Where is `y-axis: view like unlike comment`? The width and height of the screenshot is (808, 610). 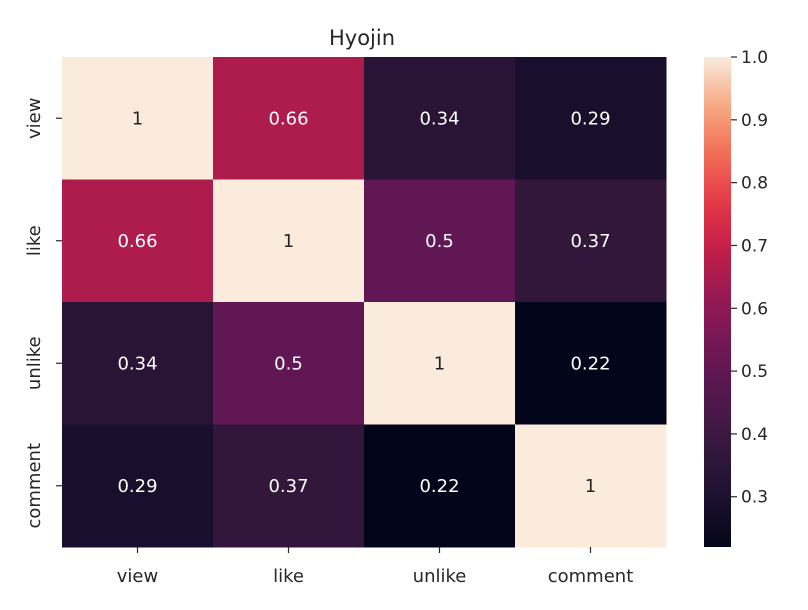
y-axis: view like unlike comment is located at coordinates (43, 313).